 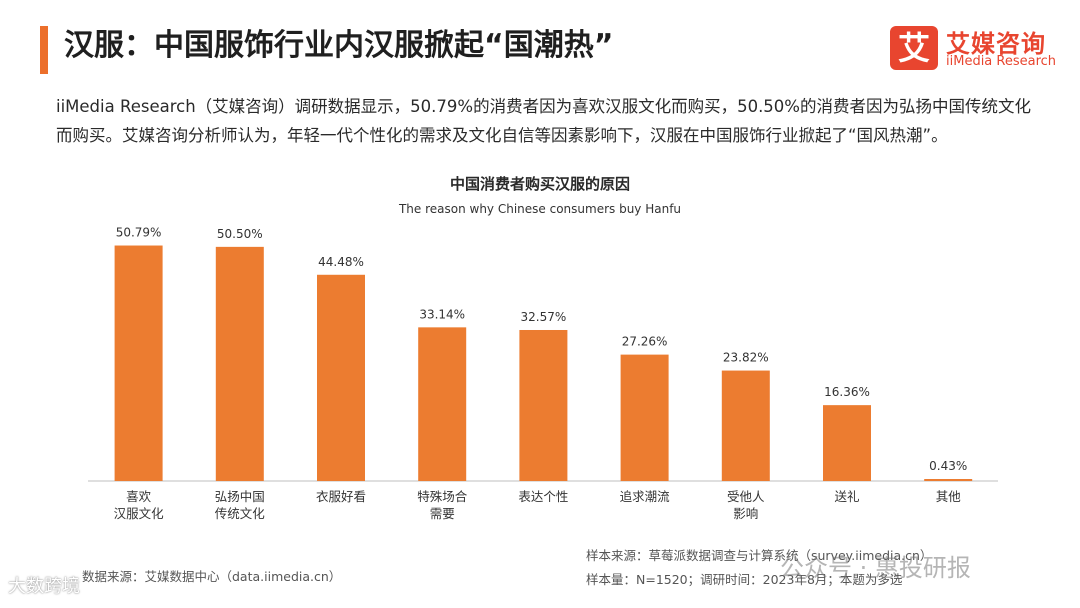 I want to click on data-label-7: 16.36%, so click(x=847, y=392).